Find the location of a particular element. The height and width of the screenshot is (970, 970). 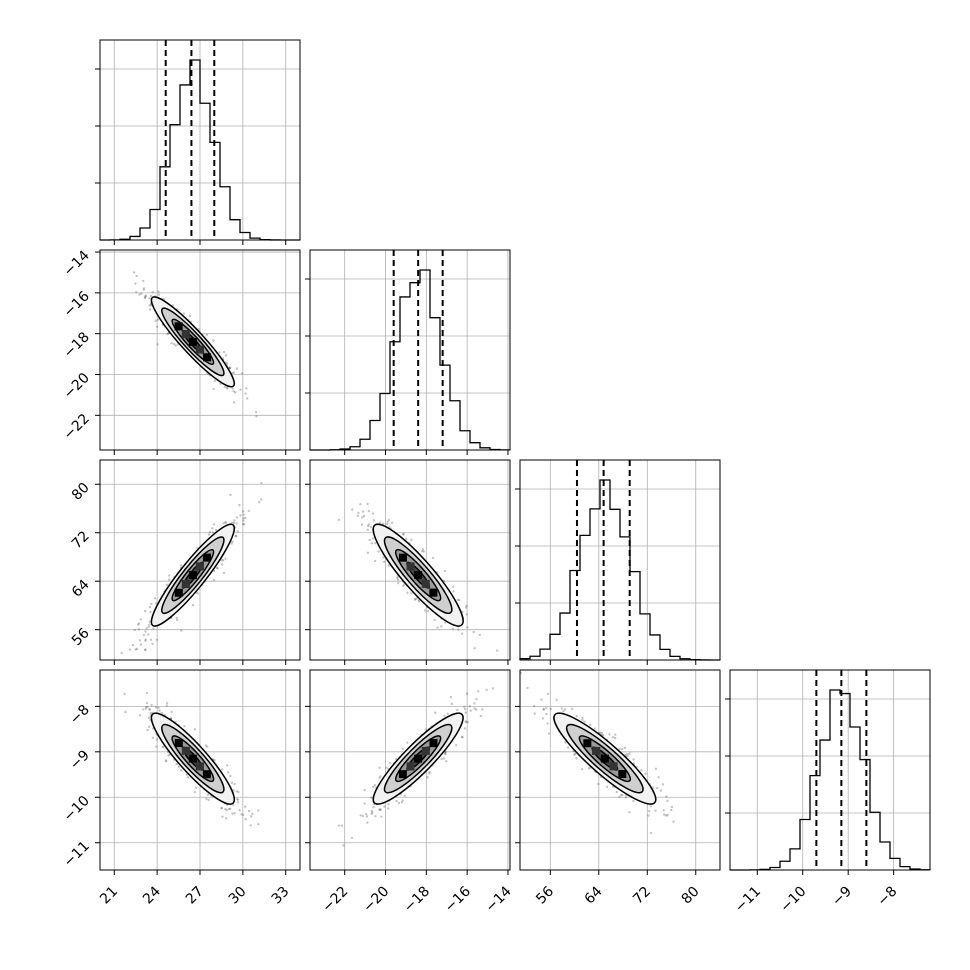

x-tick-label: 30 is located at coordinates (238, 896).